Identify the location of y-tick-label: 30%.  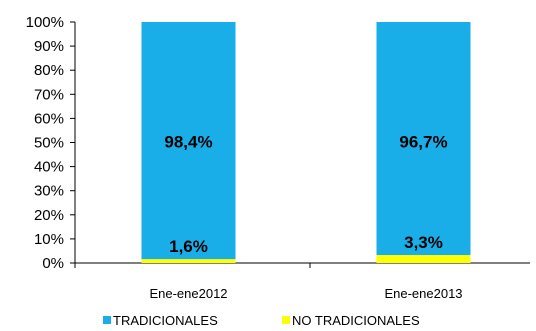
(49, 191).